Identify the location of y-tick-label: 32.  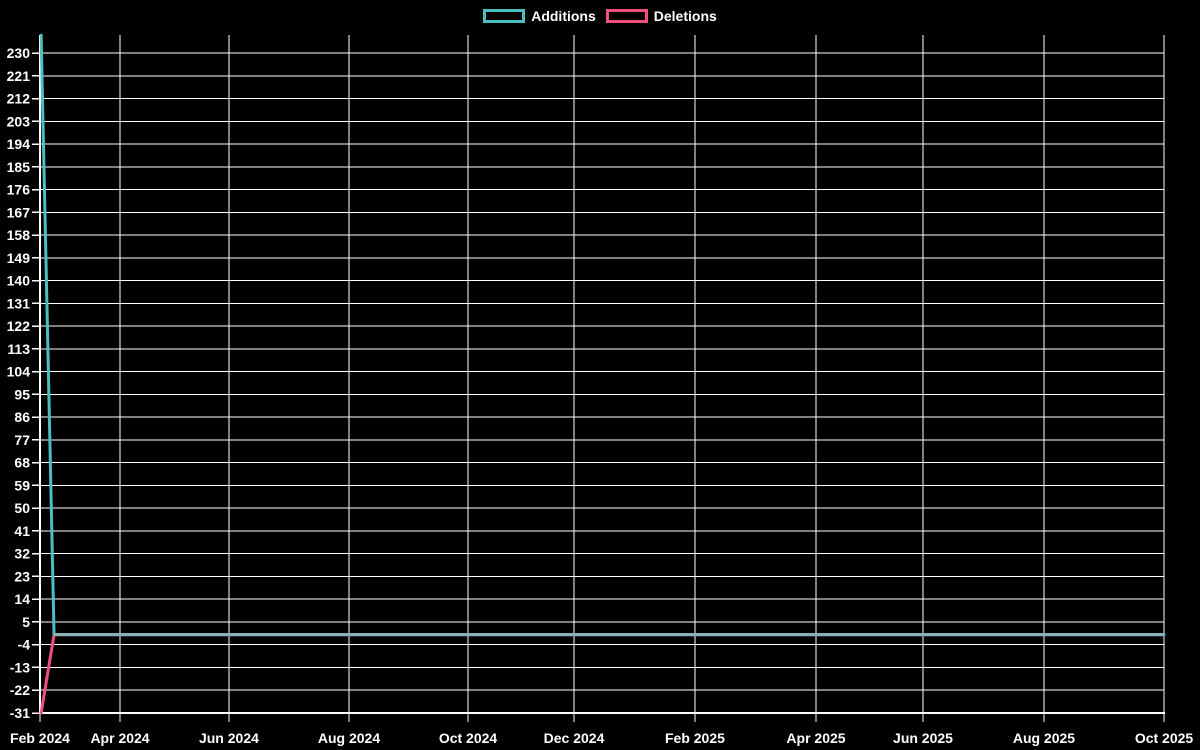
(22, 554).